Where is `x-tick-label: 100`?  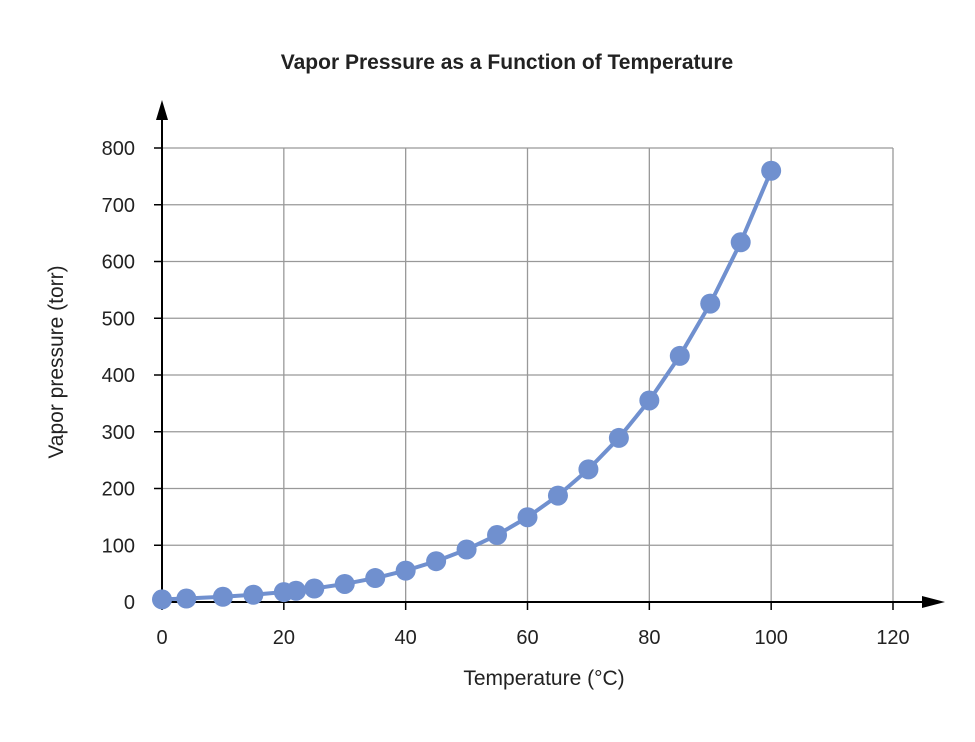 x-tick-label: 100 is located at coordinates (770, 638).